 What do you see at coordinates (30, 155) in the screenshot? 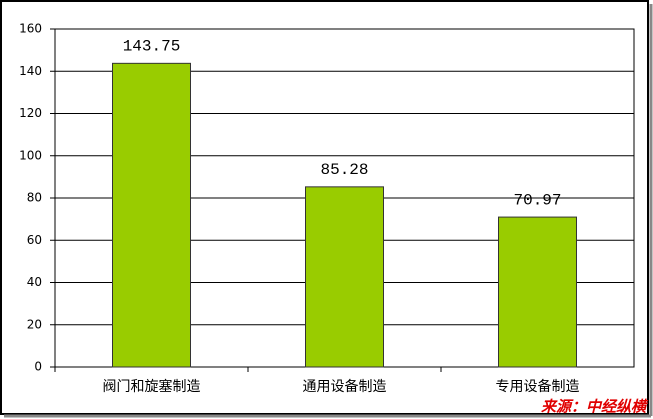
I see `y-tick-label: 100` at bounding box center [30, 155].